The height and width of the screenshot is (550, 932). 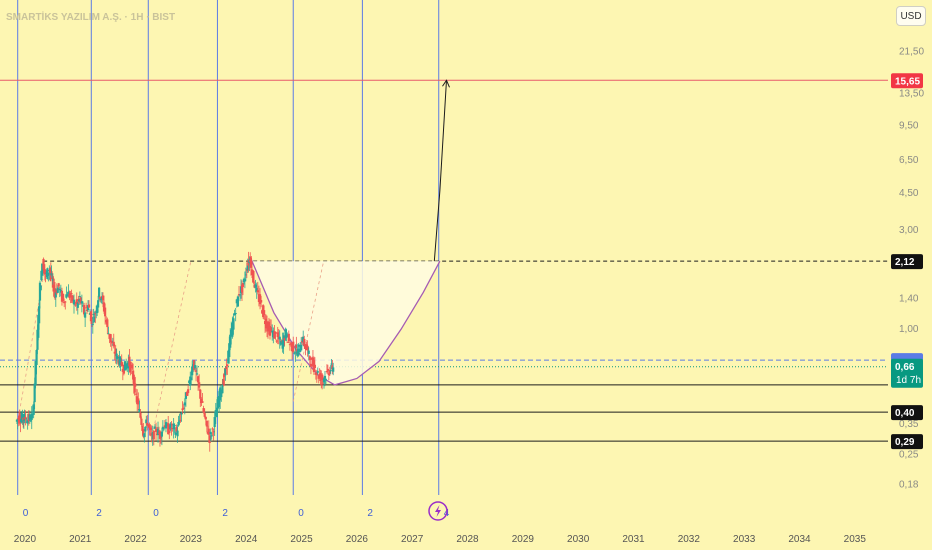 I want to click on x-tick-label: 2030, so click(x=578, y=539).